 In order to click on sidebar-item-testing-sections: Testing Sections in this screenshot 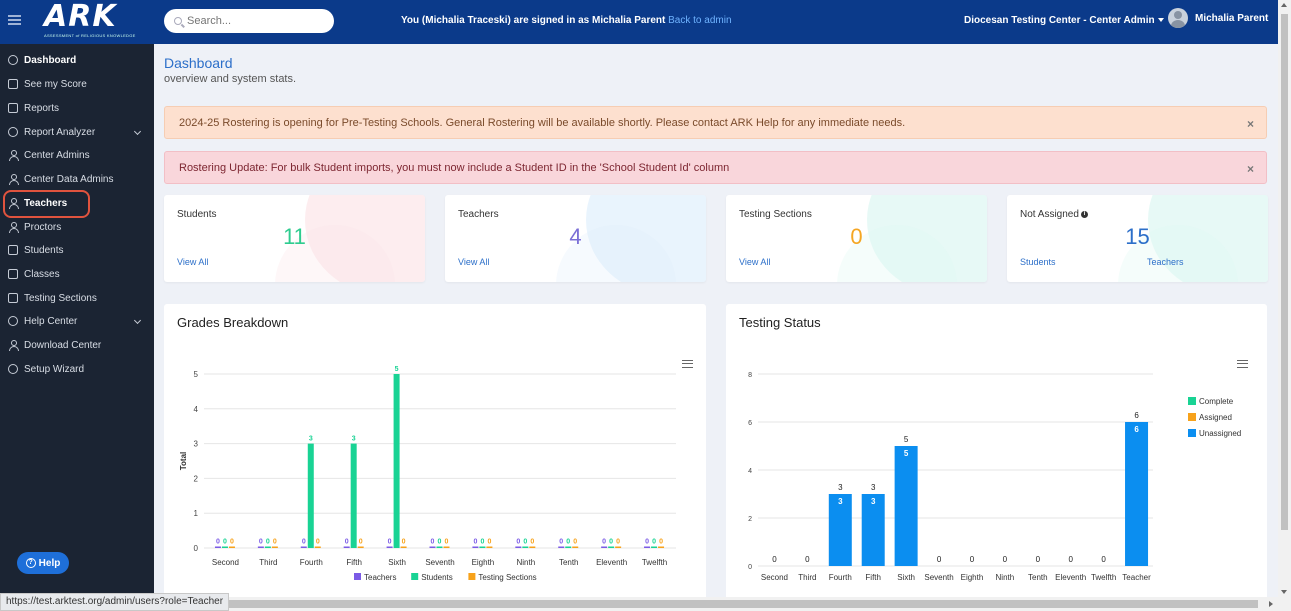, I will do `click(77, 298)`.